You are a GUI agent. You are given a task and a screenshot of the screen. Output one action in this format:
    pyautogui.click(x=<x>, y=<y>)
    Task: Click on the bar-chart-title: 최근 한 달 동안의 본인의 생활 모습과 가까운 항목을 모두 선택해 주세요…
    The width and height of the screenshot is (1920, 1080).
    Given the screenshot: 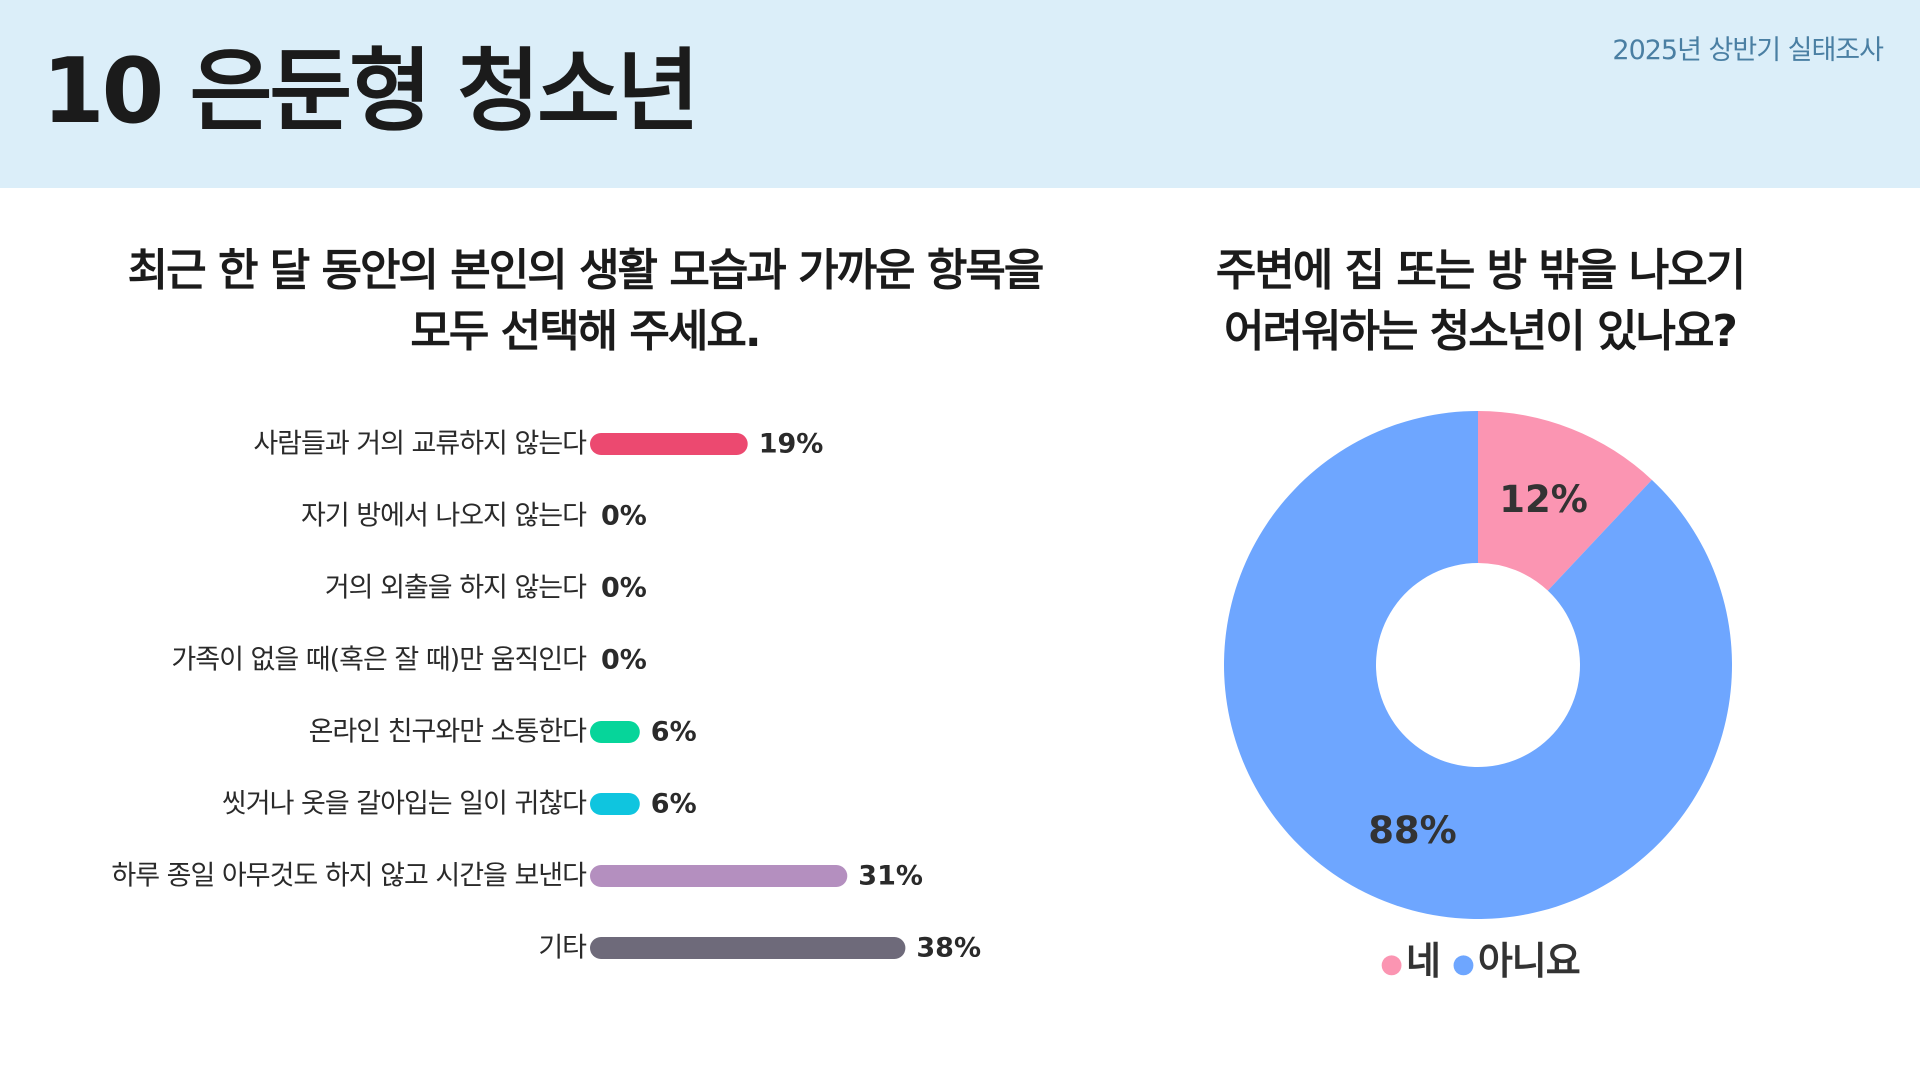 What is the action you would take?
    pyautogui.click(x=585, y=301)
    